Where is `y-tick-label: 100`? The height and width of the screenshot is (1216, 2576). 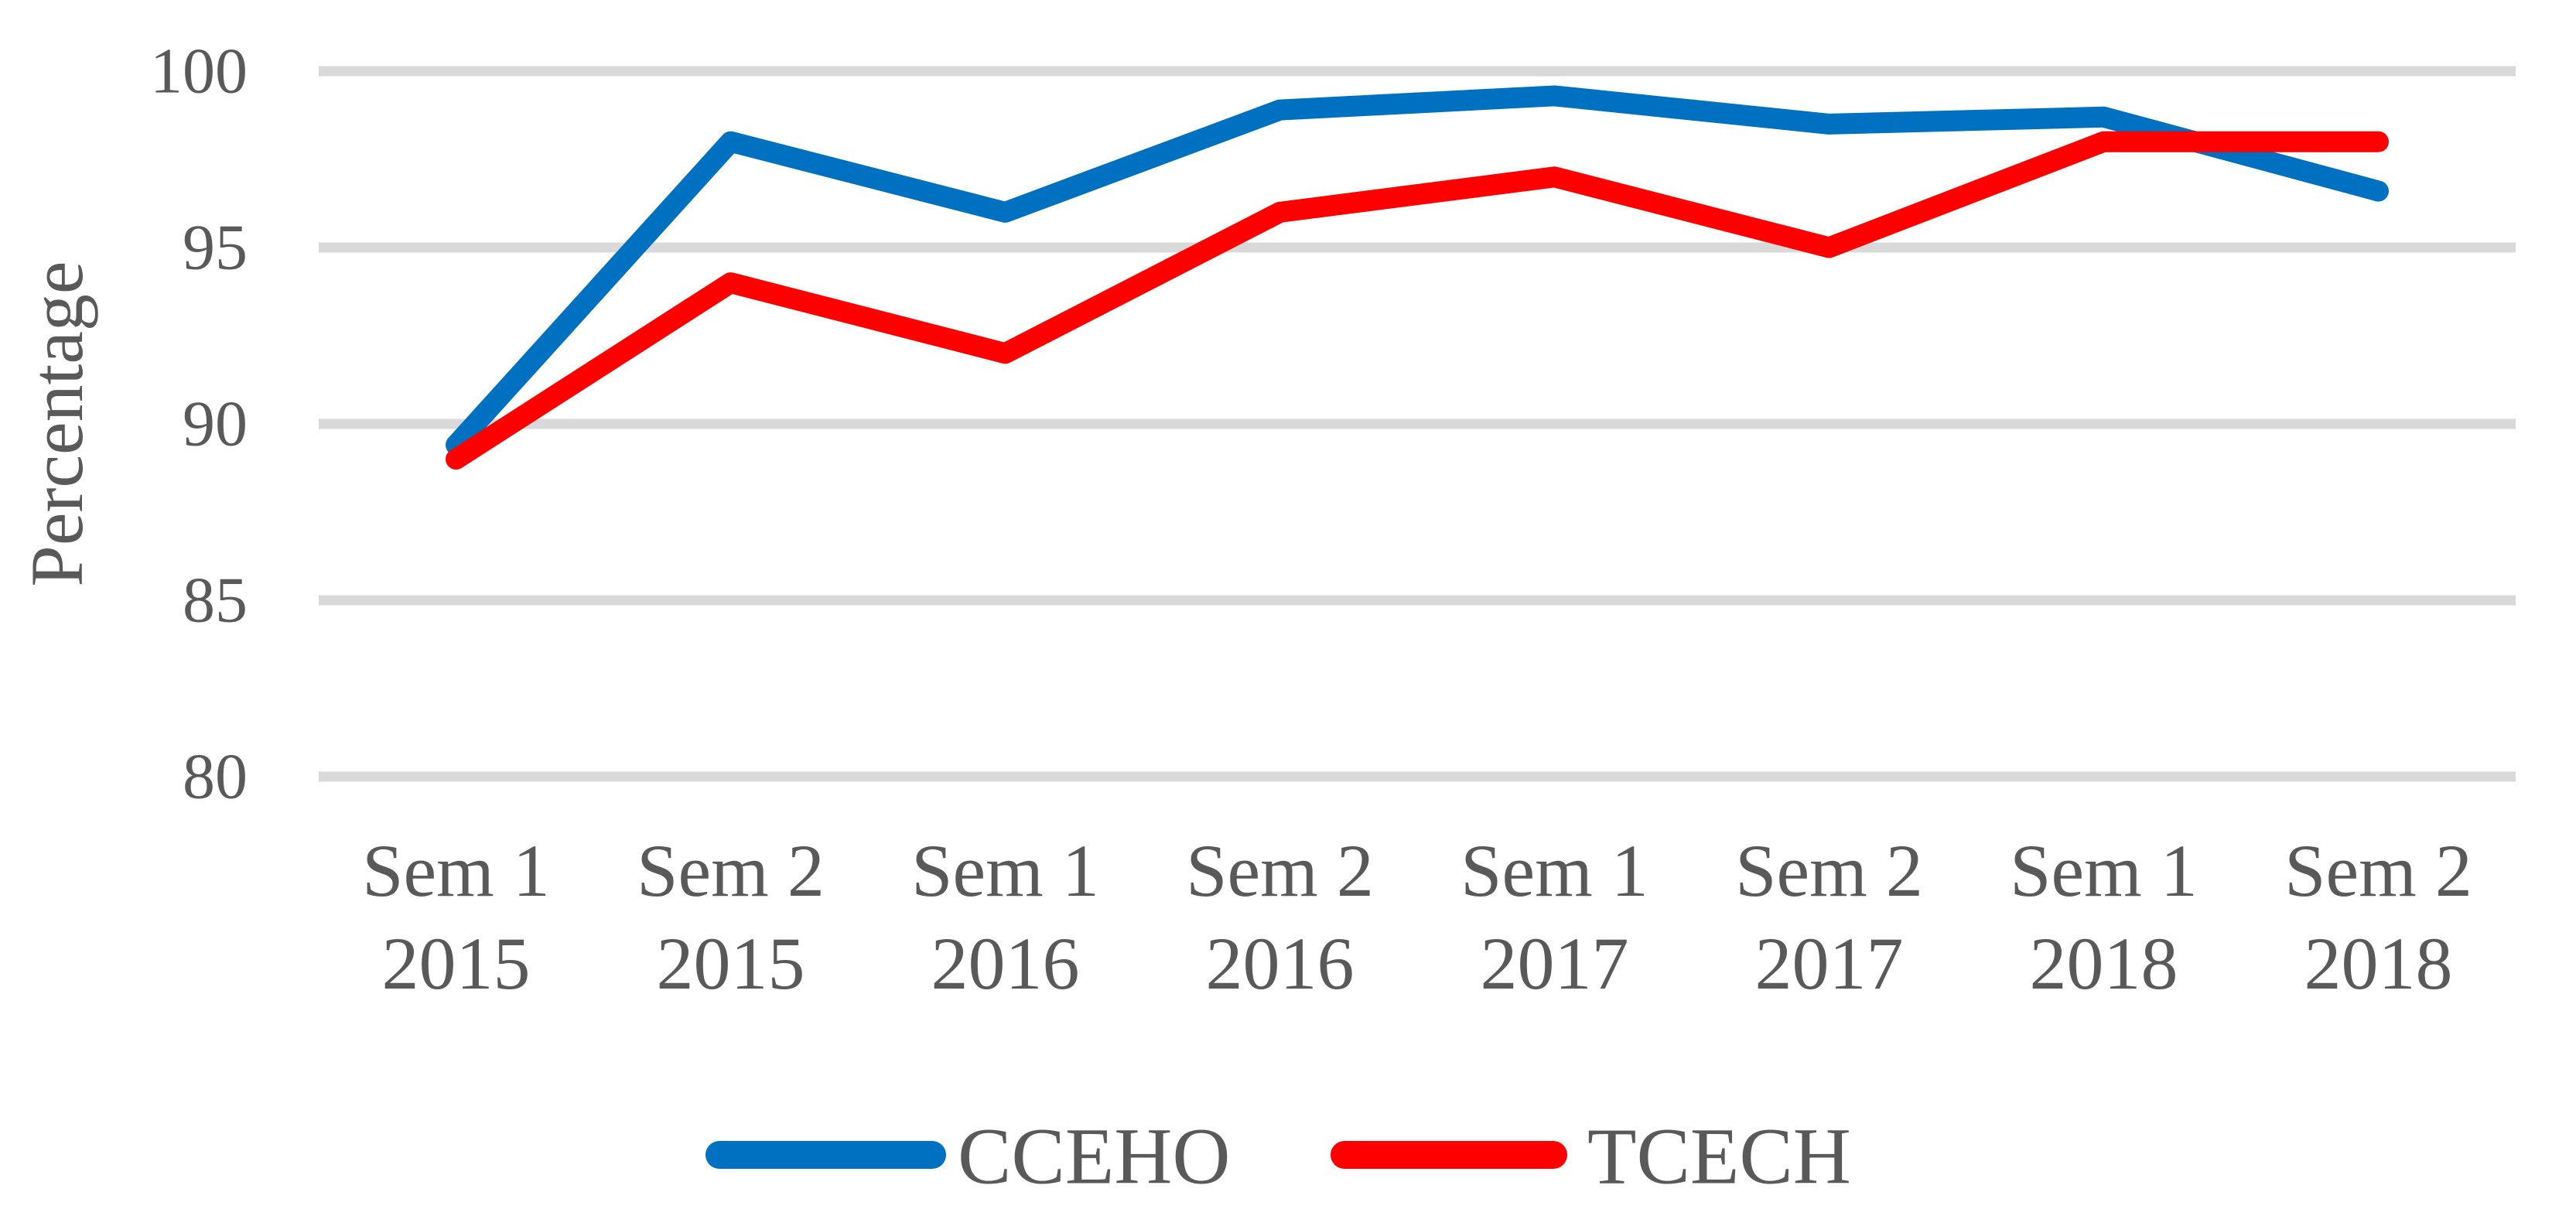
y-tick-label: 100 is located at coordinates (199, 72).